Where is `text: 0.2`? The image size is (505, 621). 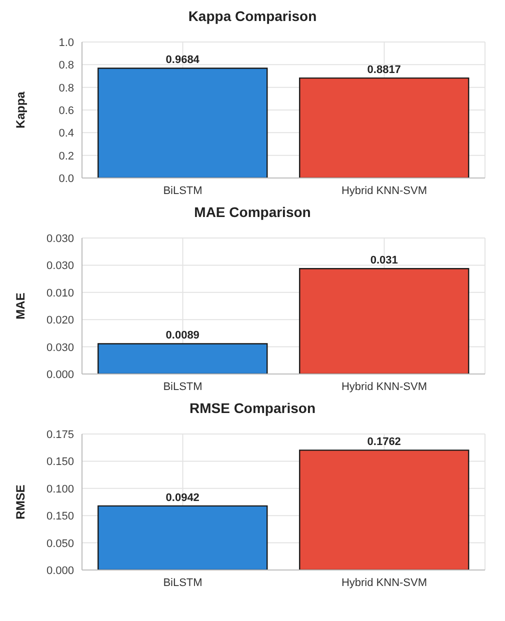
text: 0.2 is located at coordinates (66, 156).